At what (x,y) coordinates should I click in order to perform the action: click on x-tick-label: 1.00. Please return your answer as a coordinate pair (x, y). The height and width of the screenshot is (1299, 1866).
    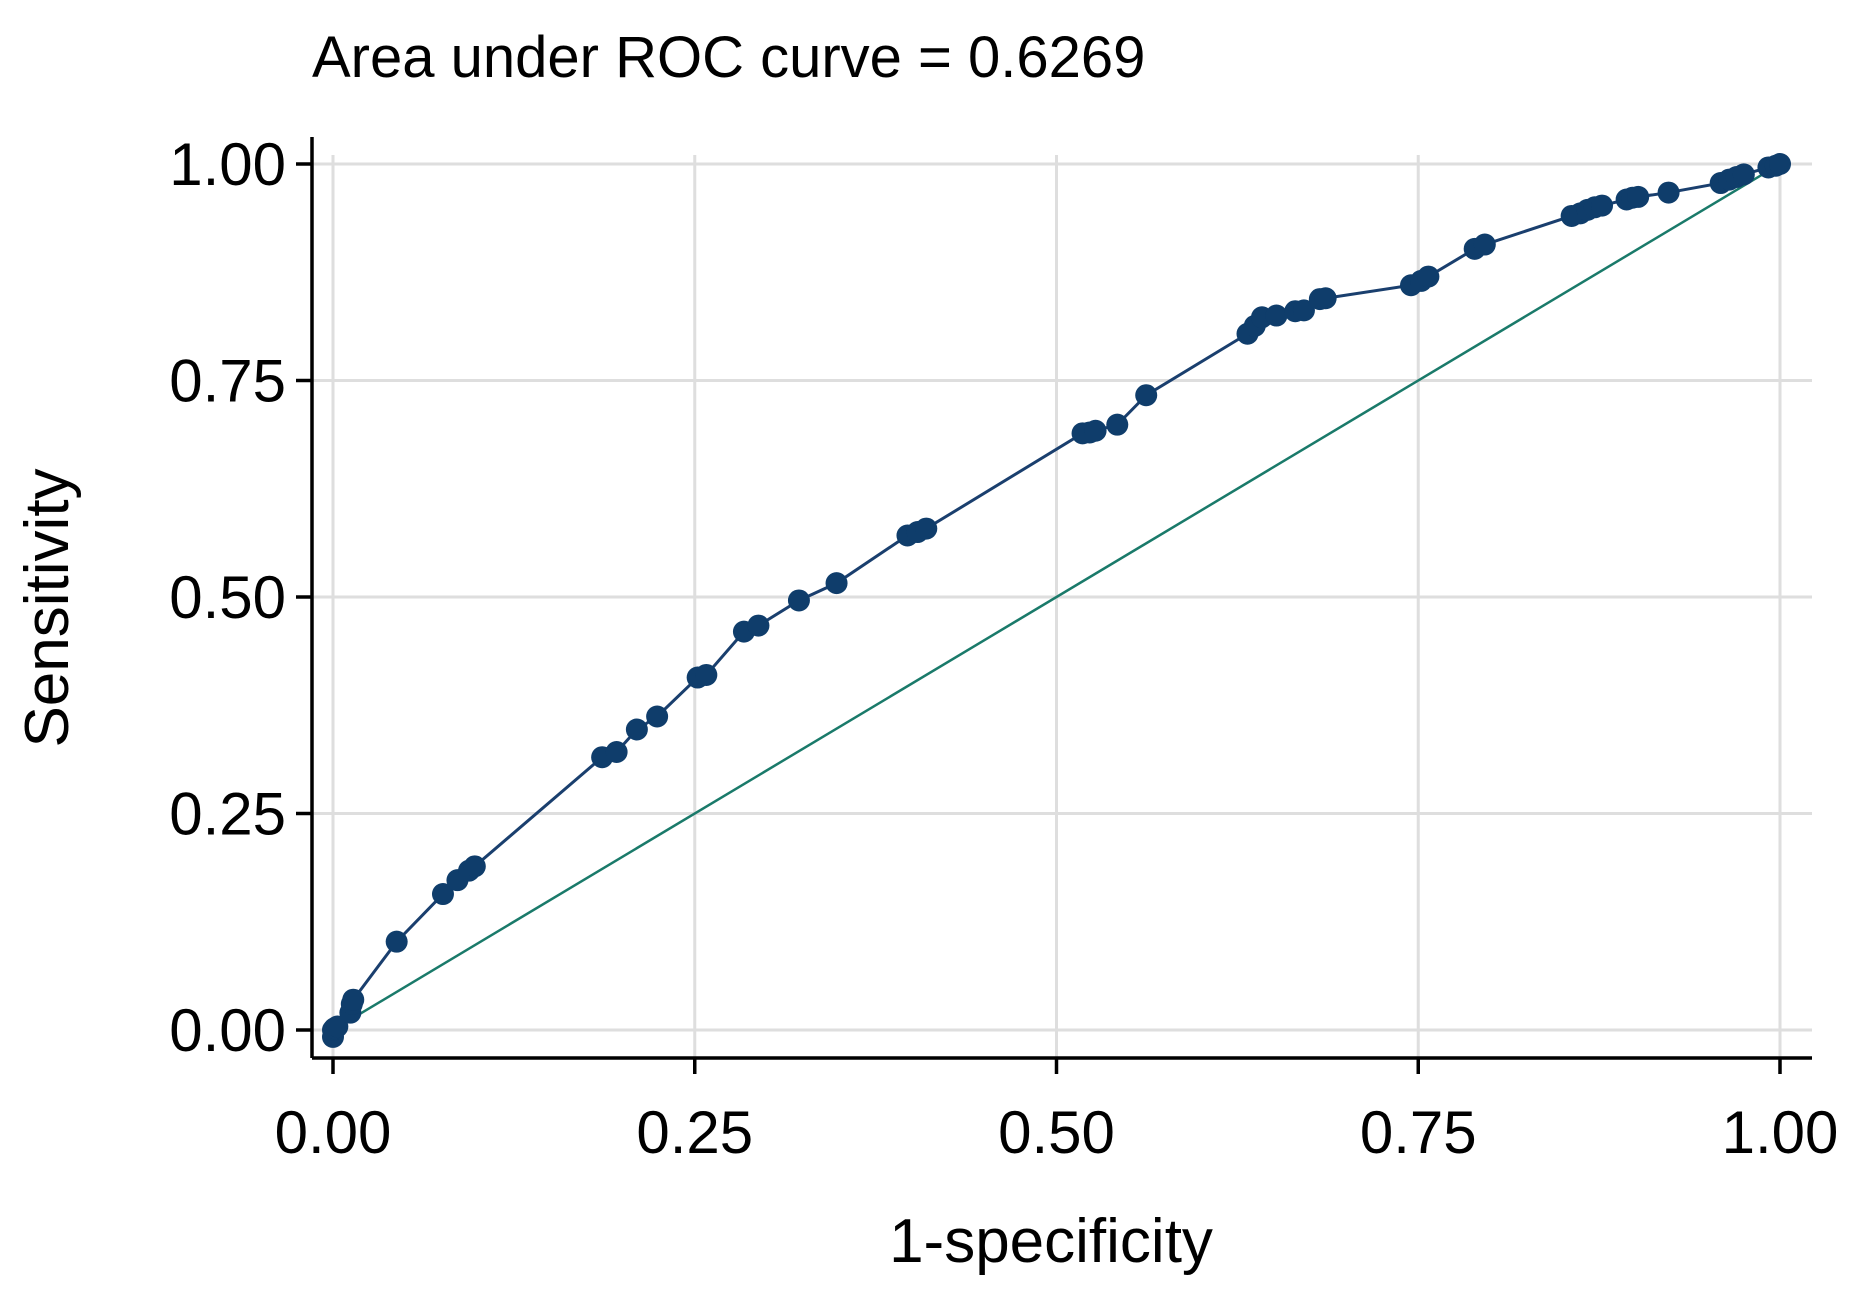
    Looking at the image, I should click on (1780, 1132).